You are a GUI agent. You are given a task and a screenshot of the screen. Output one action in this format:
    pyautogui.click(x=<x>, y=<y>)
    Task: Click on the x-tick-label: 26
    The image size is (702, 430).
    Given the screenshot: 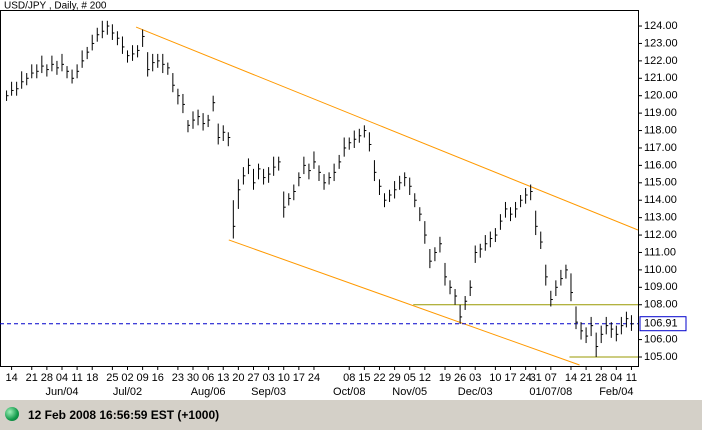 What is the action you would take?
    pyautogui.click(x=460, y=378)
    